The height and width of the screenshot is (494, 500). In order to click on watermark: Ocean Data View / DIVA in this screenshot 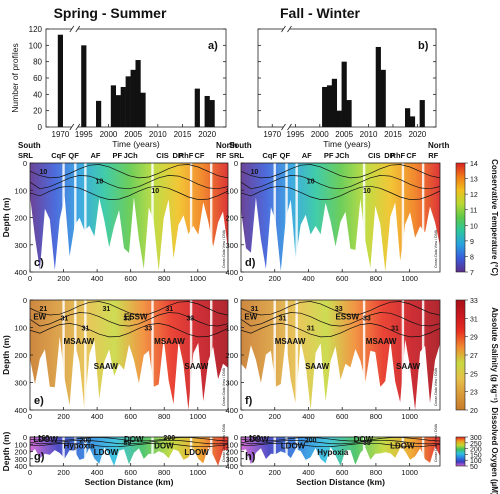, I will do `click(224, 248)`.